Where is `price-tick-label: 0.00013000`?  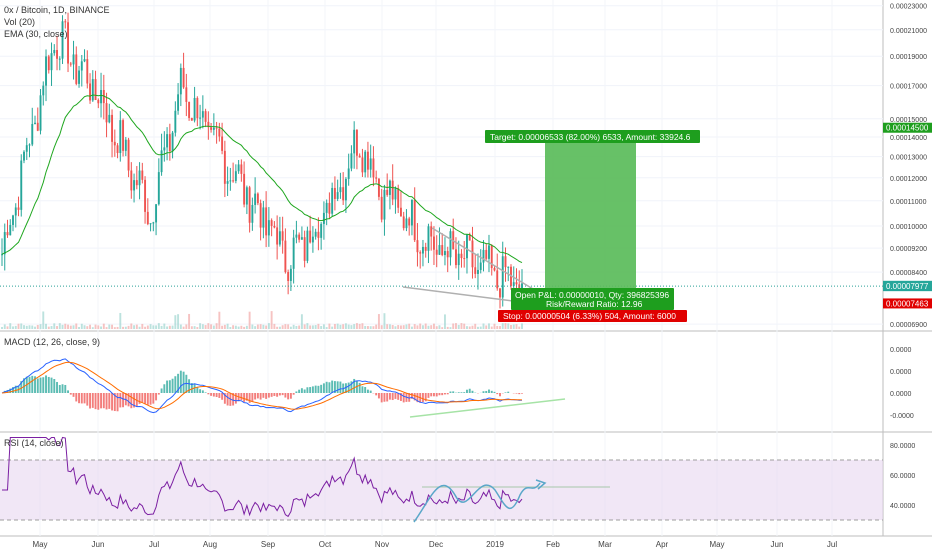
price-tick-label: 0.00013000 is located at coordinates (908, 158).